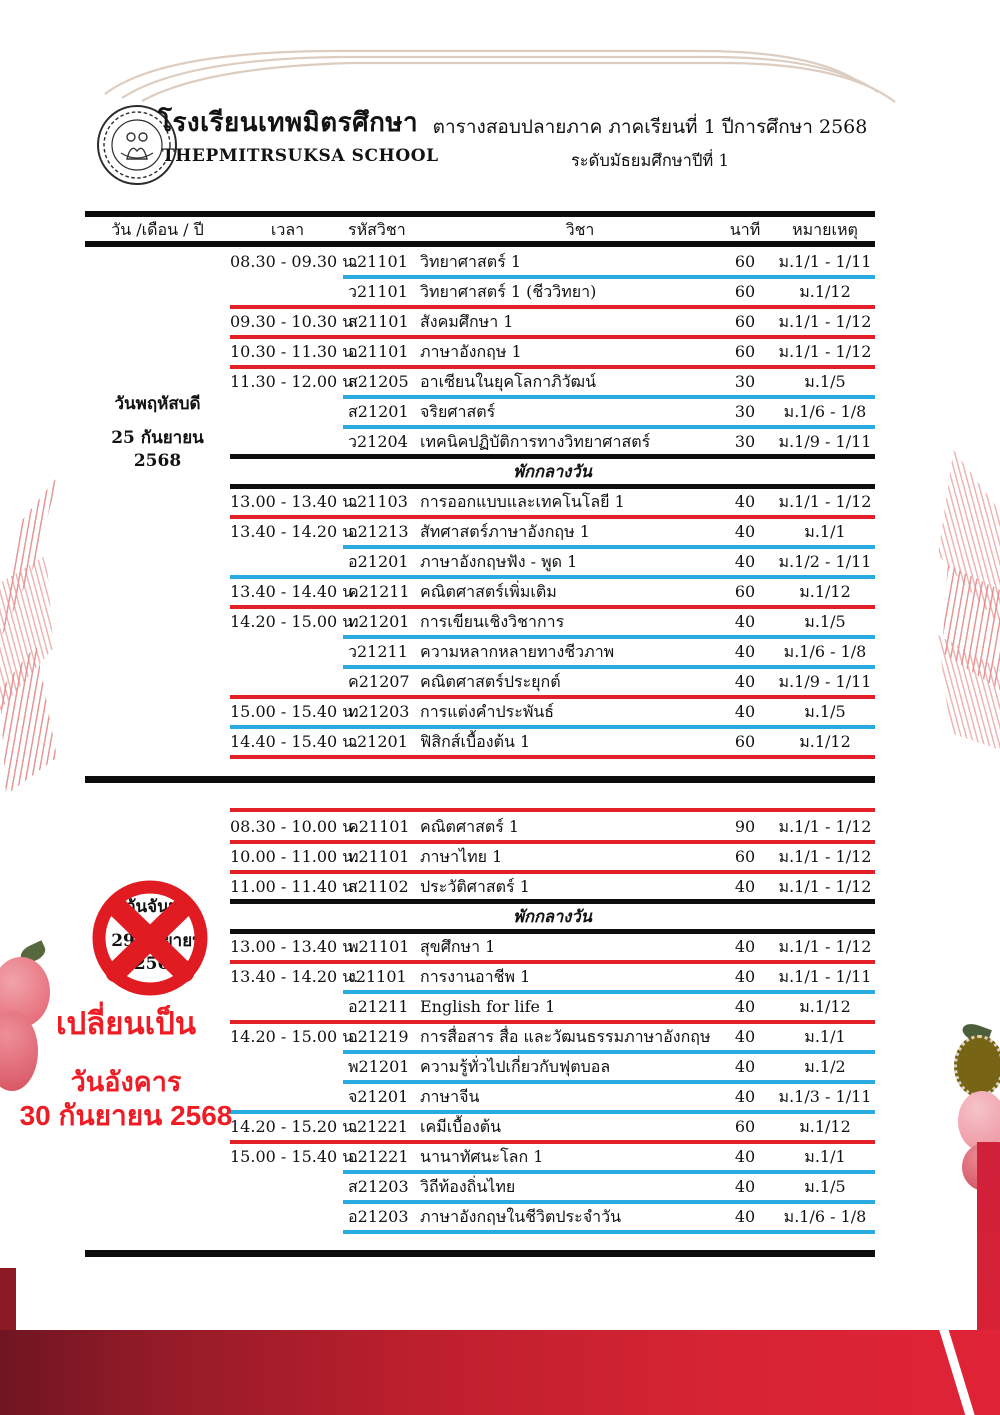 The image size is (1000, 1415). Describe the element at coordinates (825, 1066) in the screenshot. I see `exam-note: ม.1/2` at that location.